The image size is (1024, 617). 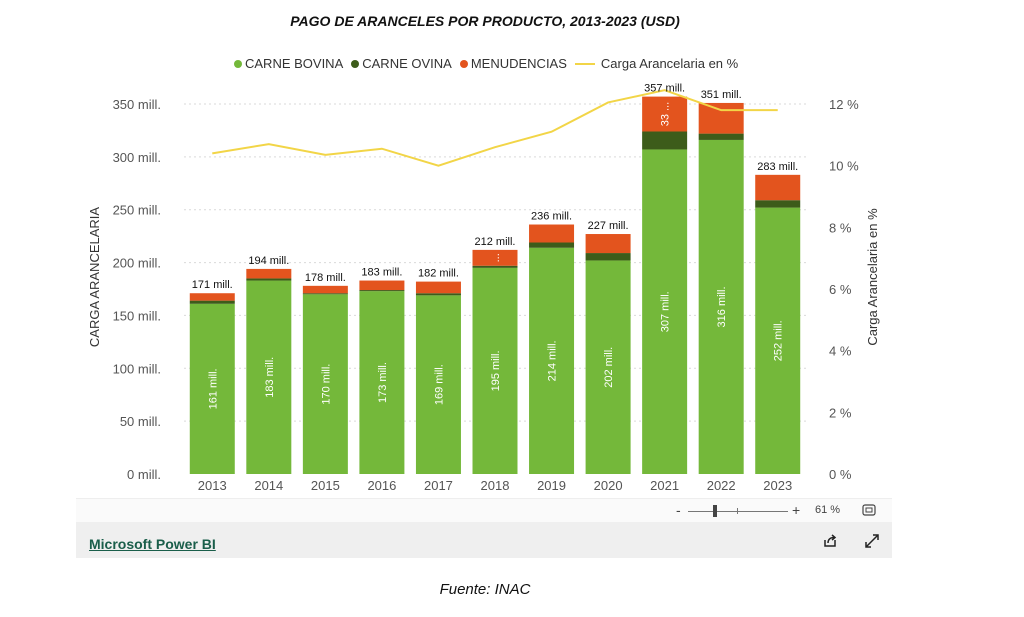 What do you see at coordinates (715, 511) in the screenshot?
I see `zoom-slider-thumb` at bounding box center [715, 511].